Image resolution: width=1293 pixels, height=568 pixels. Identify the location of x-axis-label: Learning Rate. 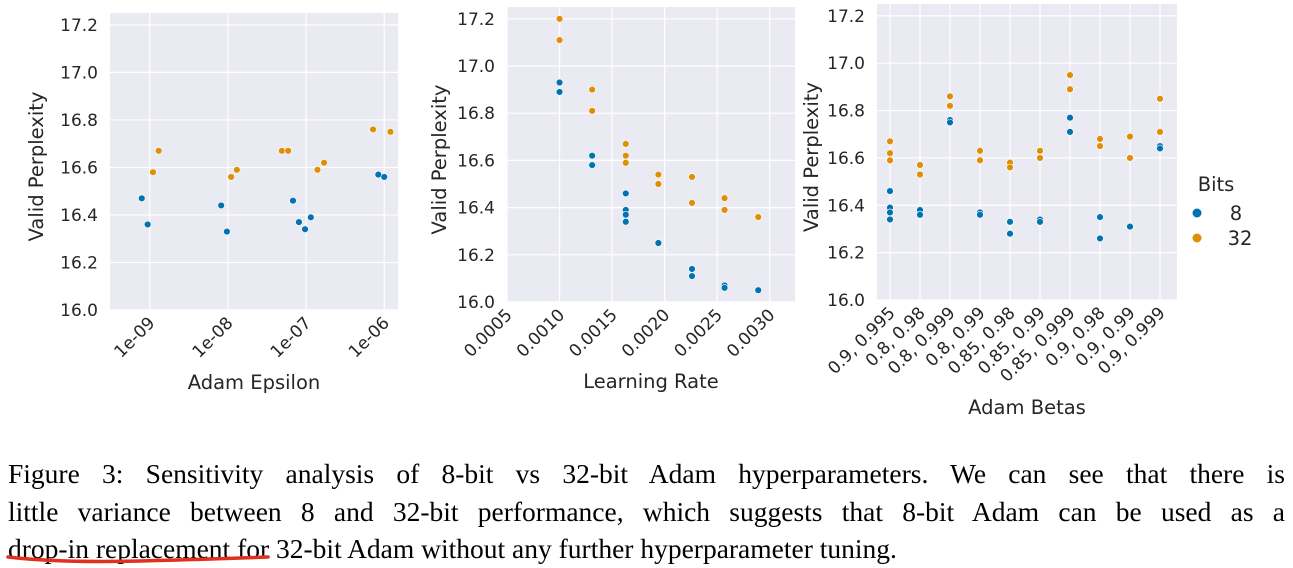
(651, 381).